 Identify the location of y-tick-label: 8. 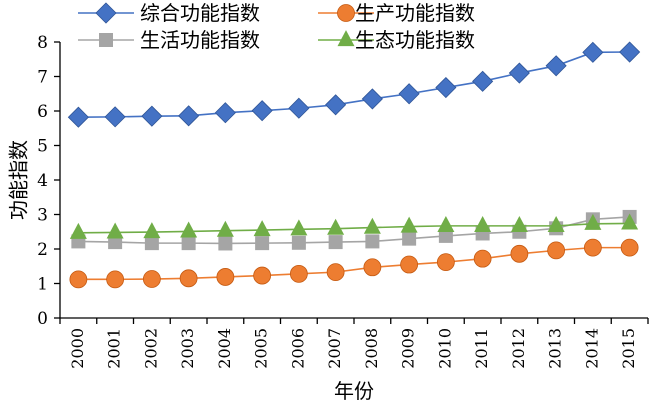
(42, 43).